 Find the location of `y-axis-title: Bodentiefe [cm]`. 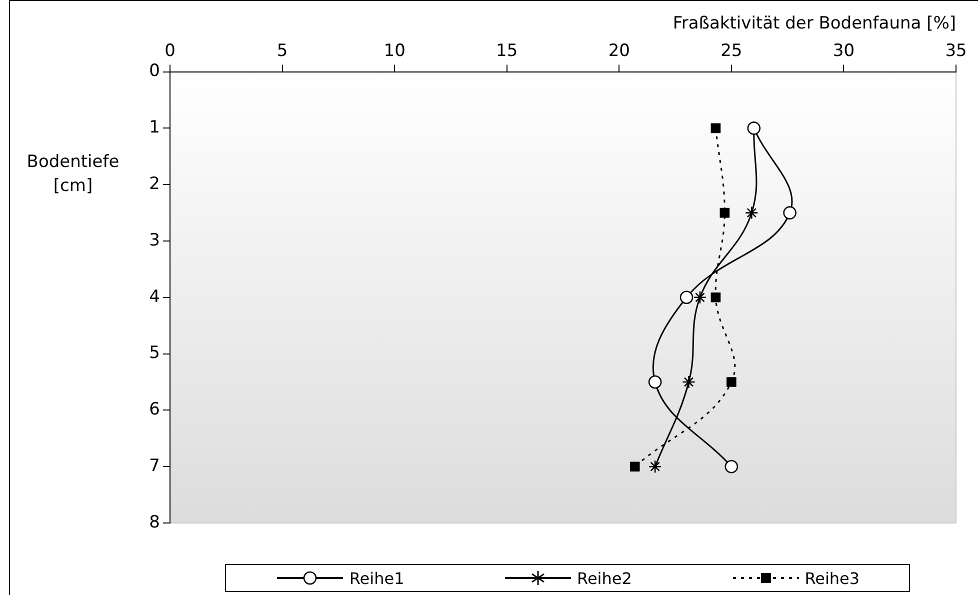

y-axis-title: Bodentiefe [cm] is located at coordinates (73, 174).